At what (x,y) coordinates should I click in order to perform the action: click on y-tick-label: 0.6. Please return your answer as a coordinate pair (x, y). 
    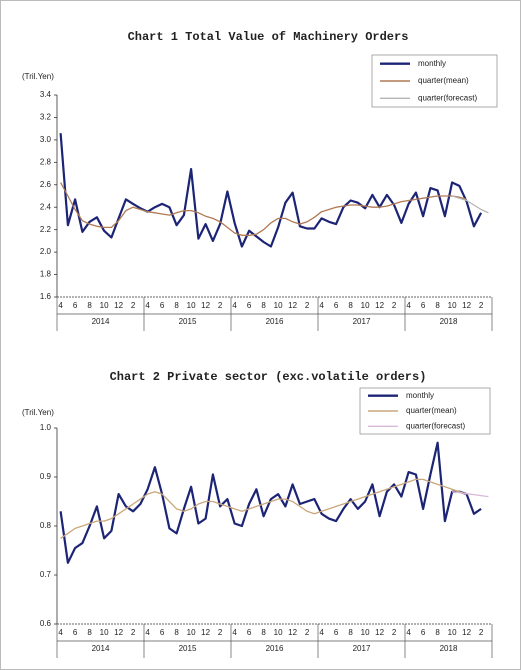
    Looking at the image, I should click on (46, 623).